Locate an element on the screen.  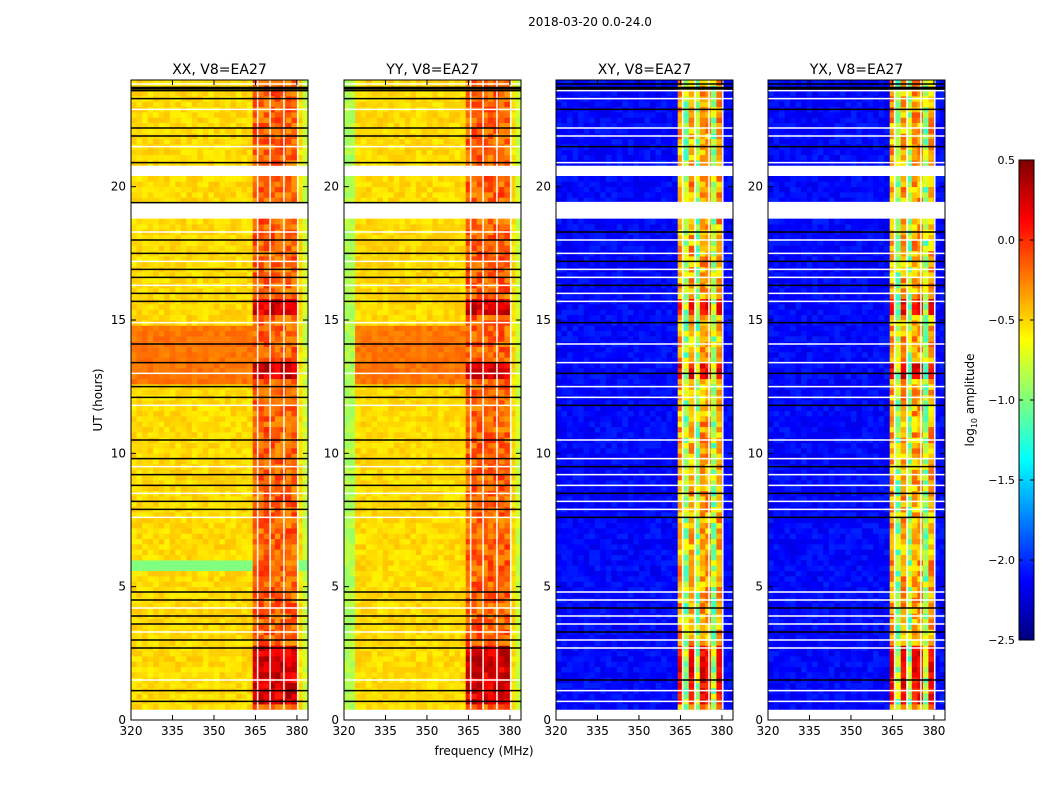
y-tick-label: 5 is located at coordinates (122, 587).